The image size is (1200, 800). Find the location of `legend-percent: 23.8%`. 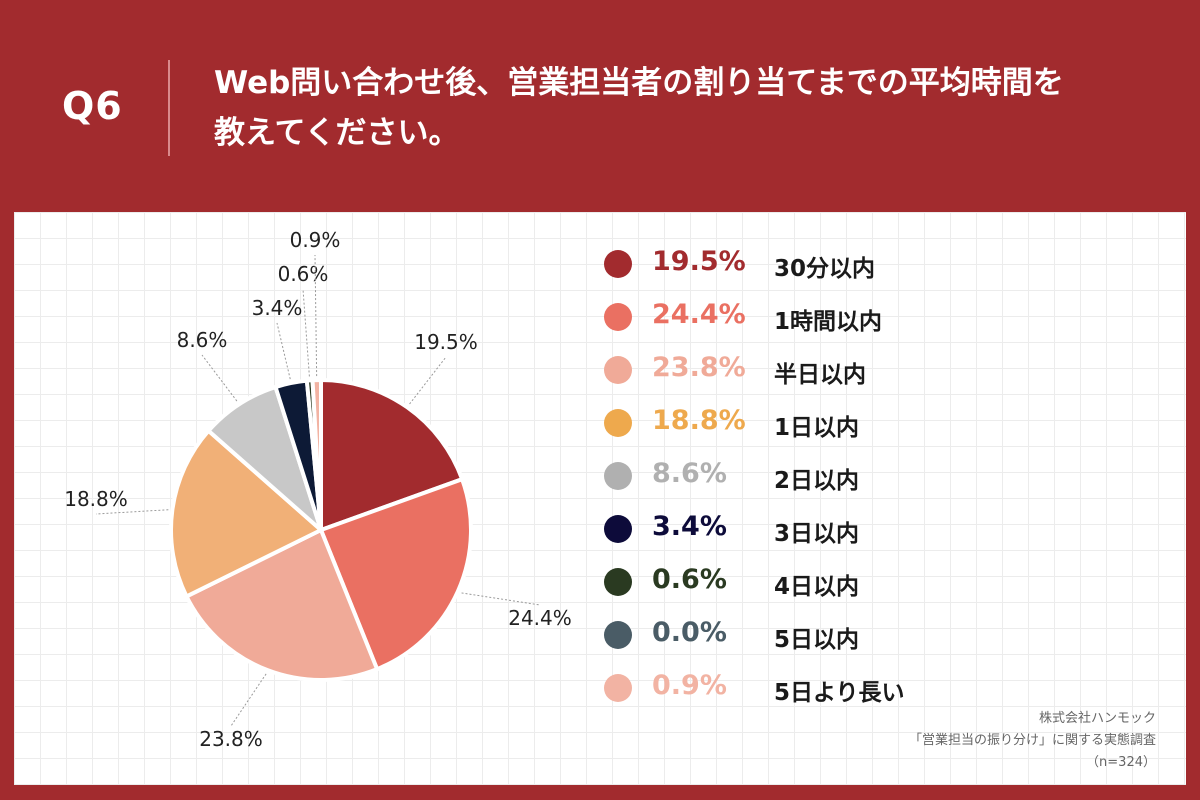

legend-percent: 23.8% is located at coordinates (699, 367).